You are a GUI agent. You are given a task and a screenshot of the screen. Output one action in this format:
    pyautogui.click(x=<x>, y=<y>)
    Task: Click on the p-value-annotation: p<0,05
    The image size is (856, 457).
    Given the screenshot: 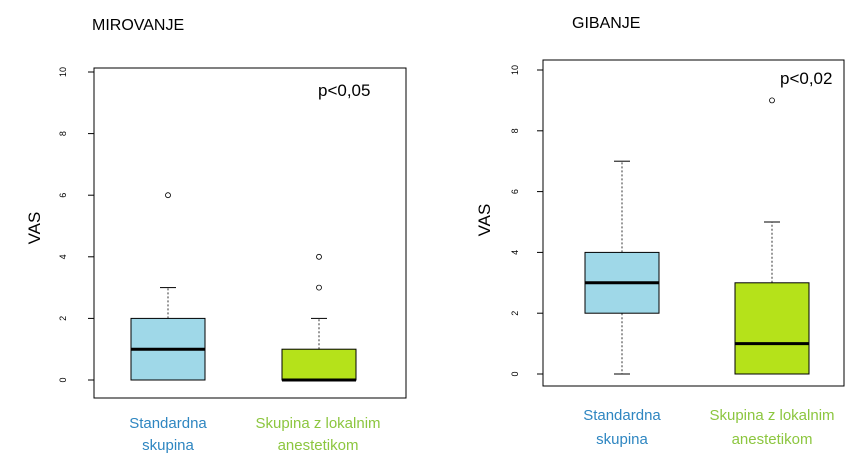 What is the action you would take?
    pyautogui.click(x=344, y=90)
    